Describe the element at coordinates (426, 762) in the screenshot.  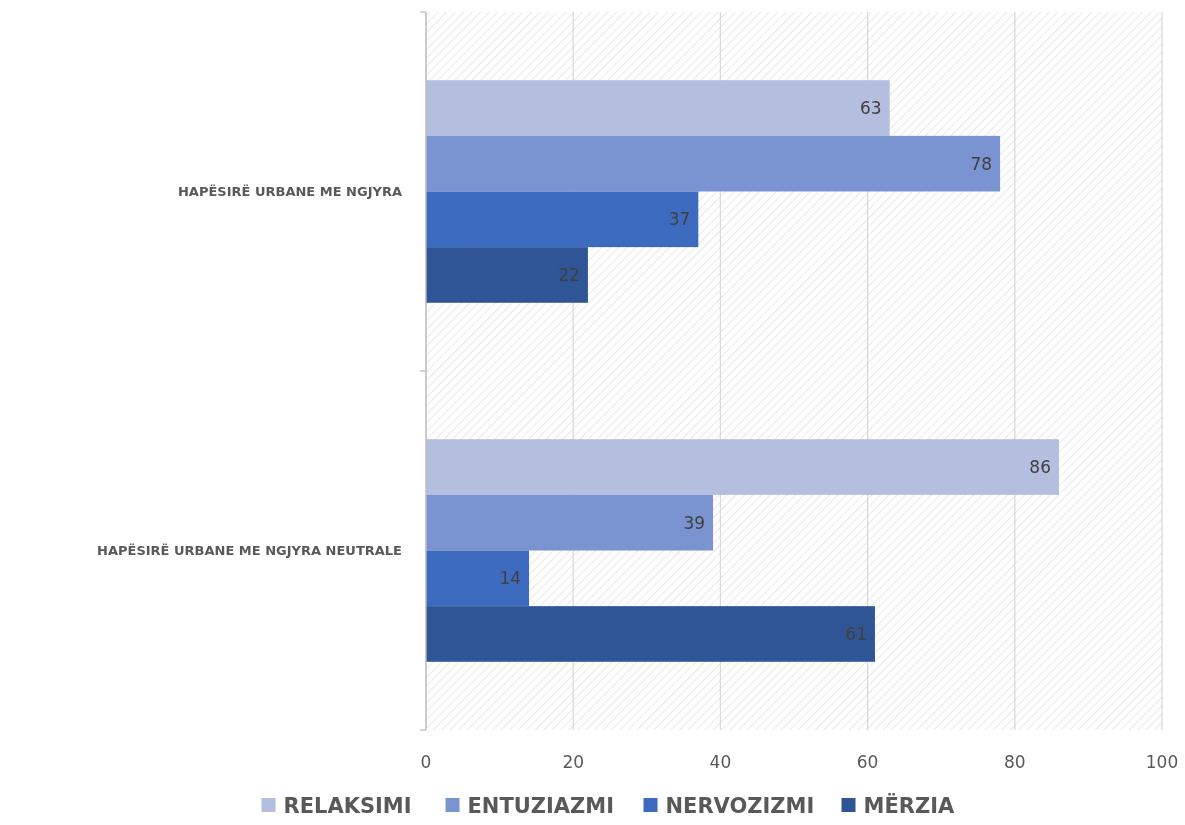
I see `x-tick-label: 0` at that location.